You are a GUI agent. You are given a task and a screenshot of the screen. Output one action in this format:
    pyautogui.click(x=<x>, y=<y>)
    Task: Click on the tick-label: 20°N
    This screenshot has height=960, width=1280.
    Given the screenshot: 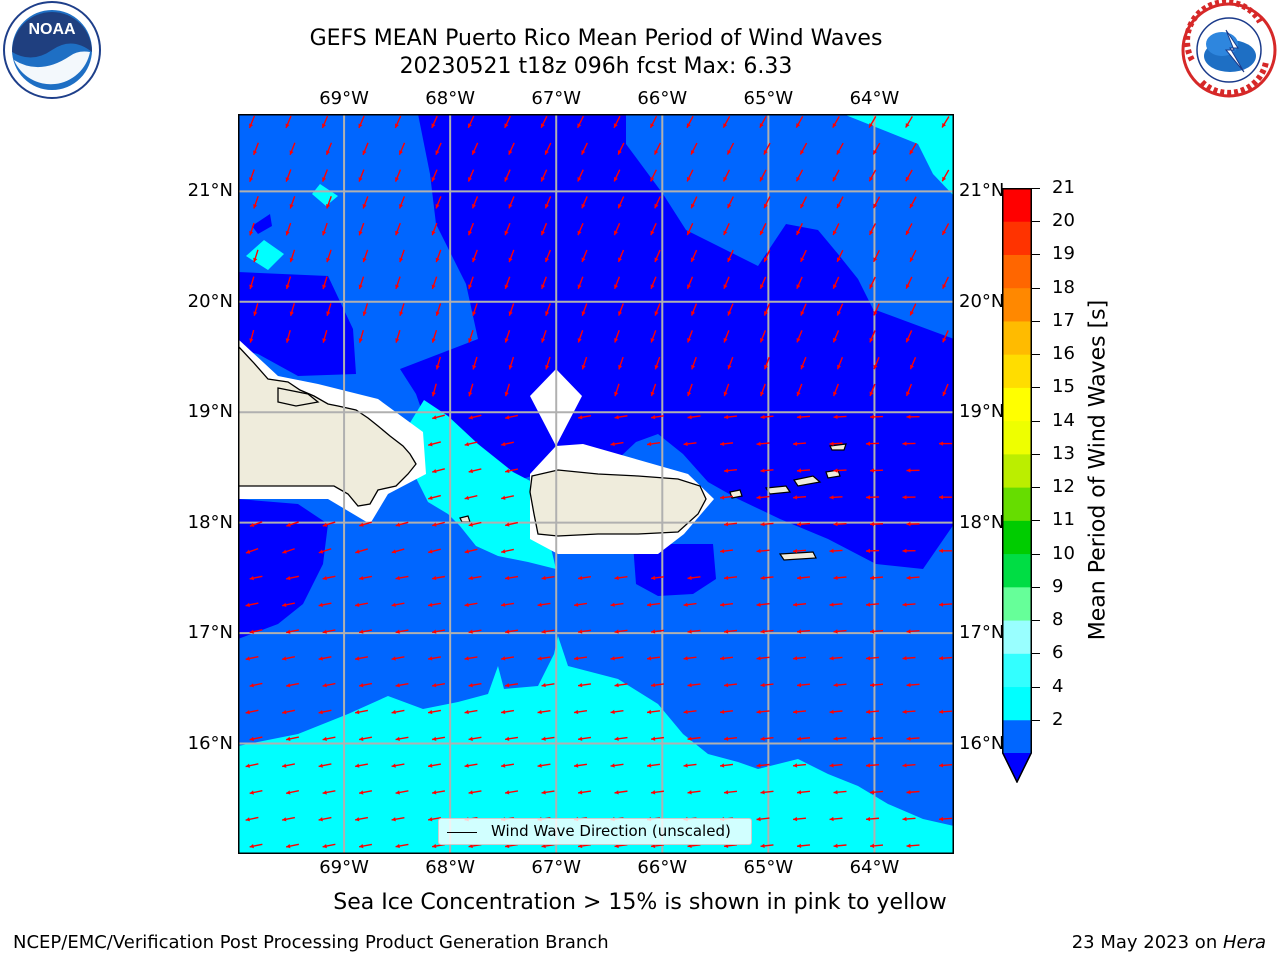 What is the action you would take?
    pyautogui.click(x=982, y=301)
    